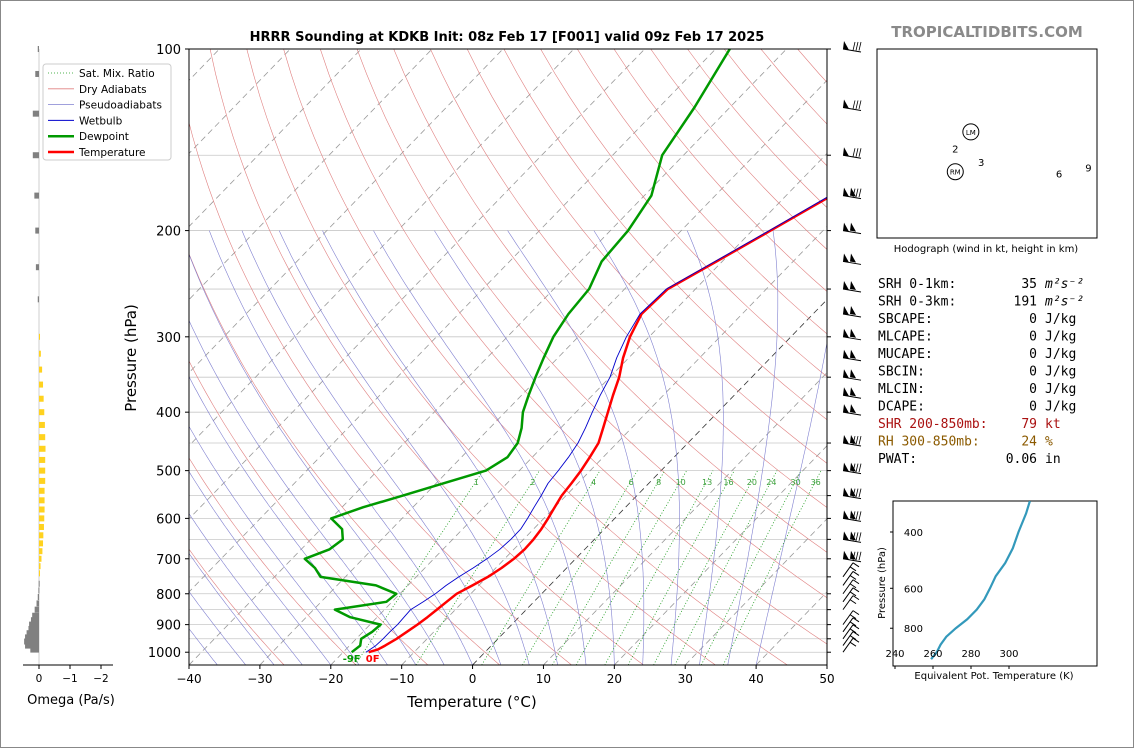  I want to click on y-tick-label: 1000, so click(164, 653).